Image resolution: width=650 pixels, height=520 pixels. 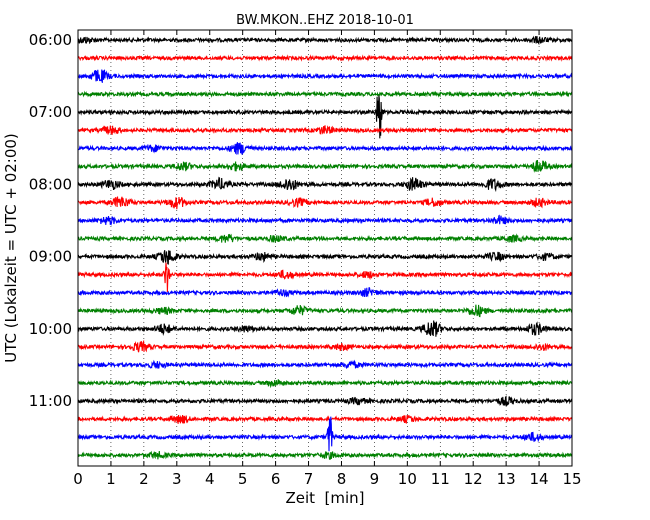 I want to click on x-tick-label: 2, so click(x=144, y=479).